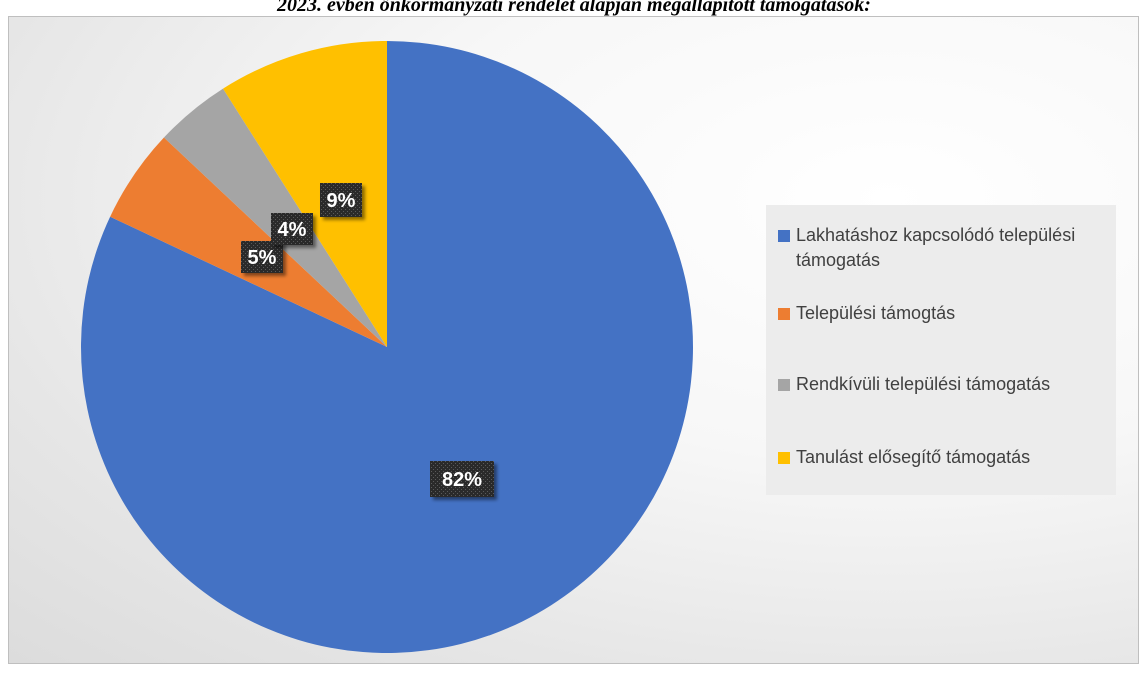 This screenshot has width=1148, height=675. Describe the element at coordinates (923, 384) in the screenshot. I see `legend-label: Rendkívüli települési támogatás` at that location.